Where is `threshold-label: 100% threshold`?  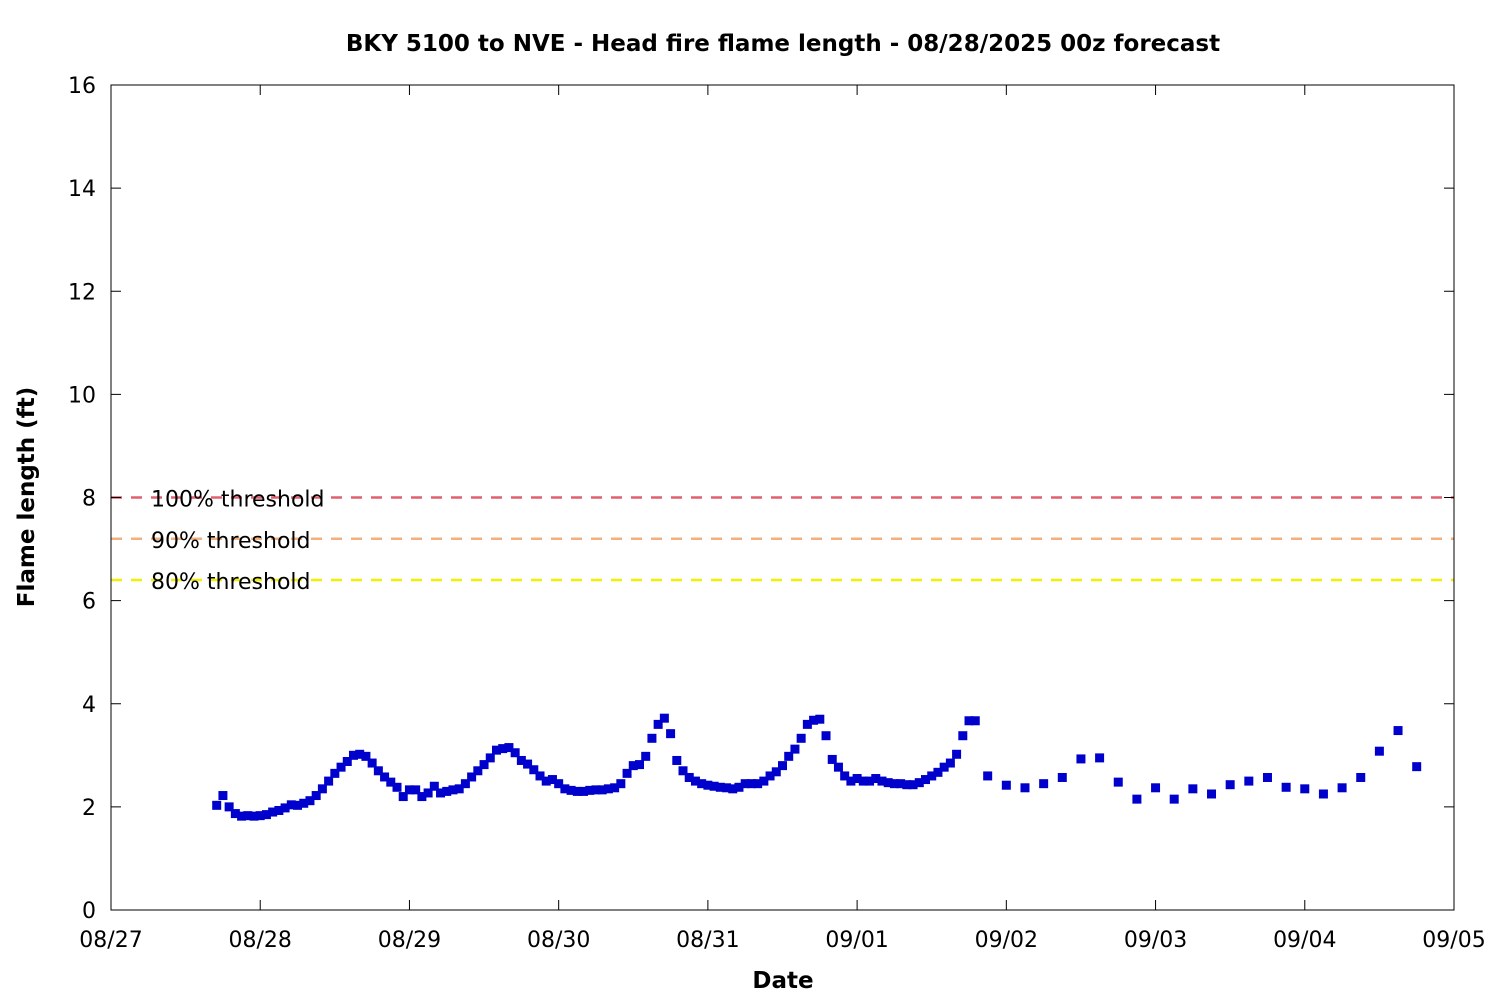 threshold-label: 100% threshold is located at coordinates (238, 500).